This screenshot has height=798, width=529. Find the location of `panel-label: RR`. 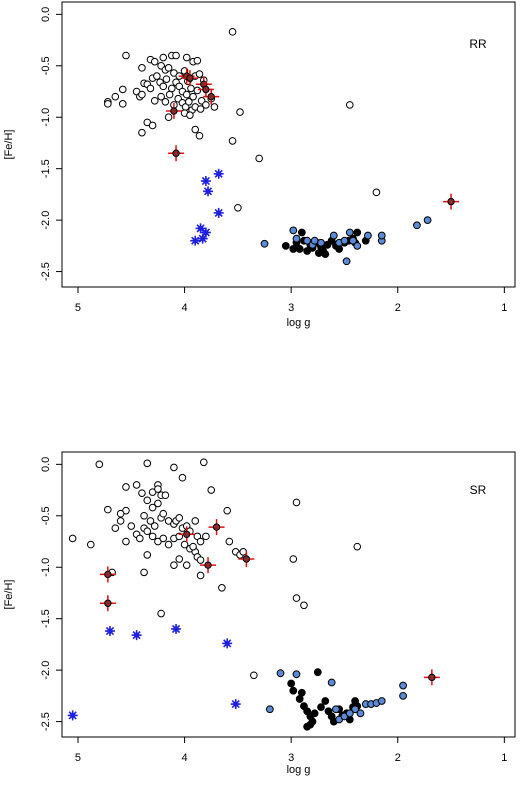

panel-label: RR is located at coordinates (478, 44).